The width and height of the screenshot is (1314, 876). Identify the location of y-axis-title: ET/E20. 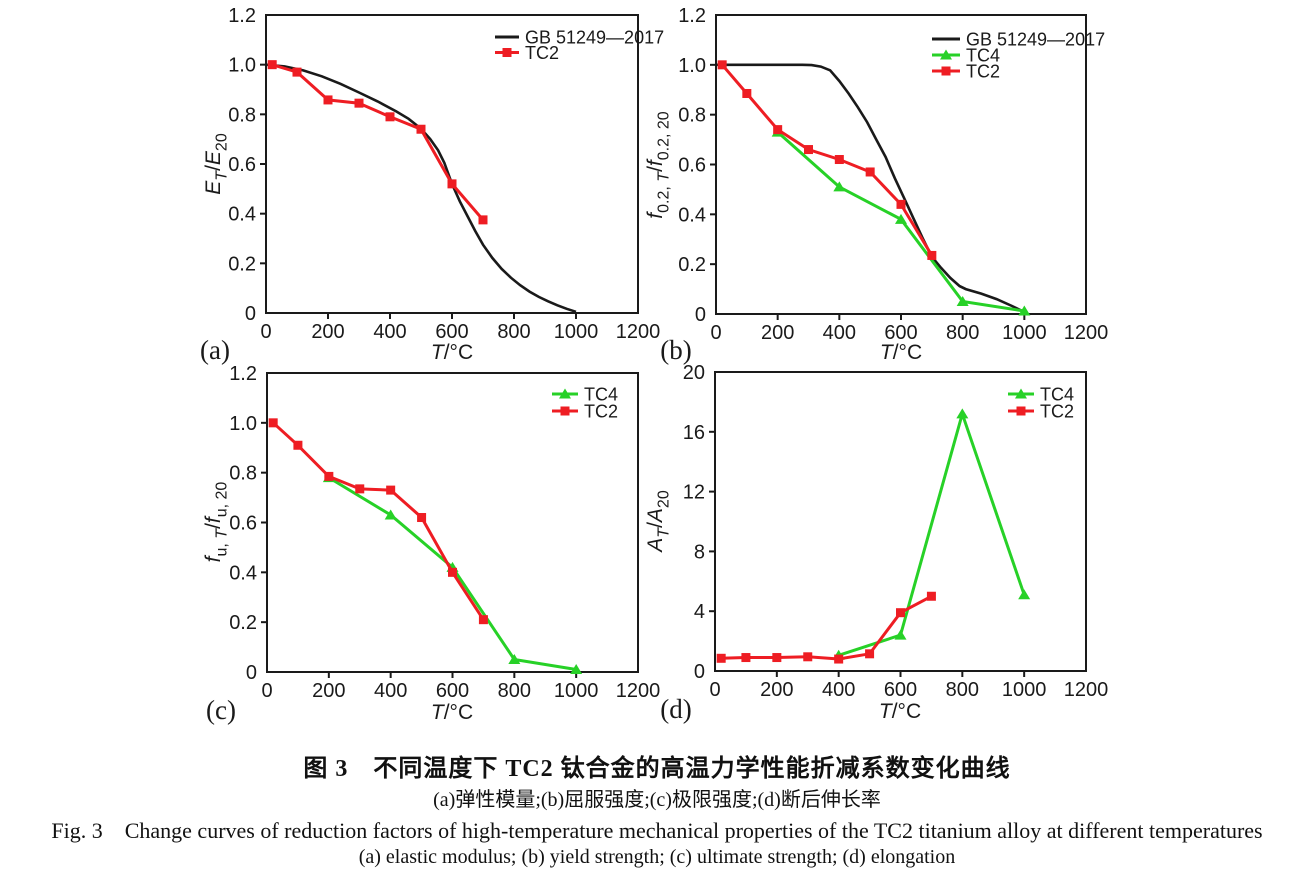
(216, 164).